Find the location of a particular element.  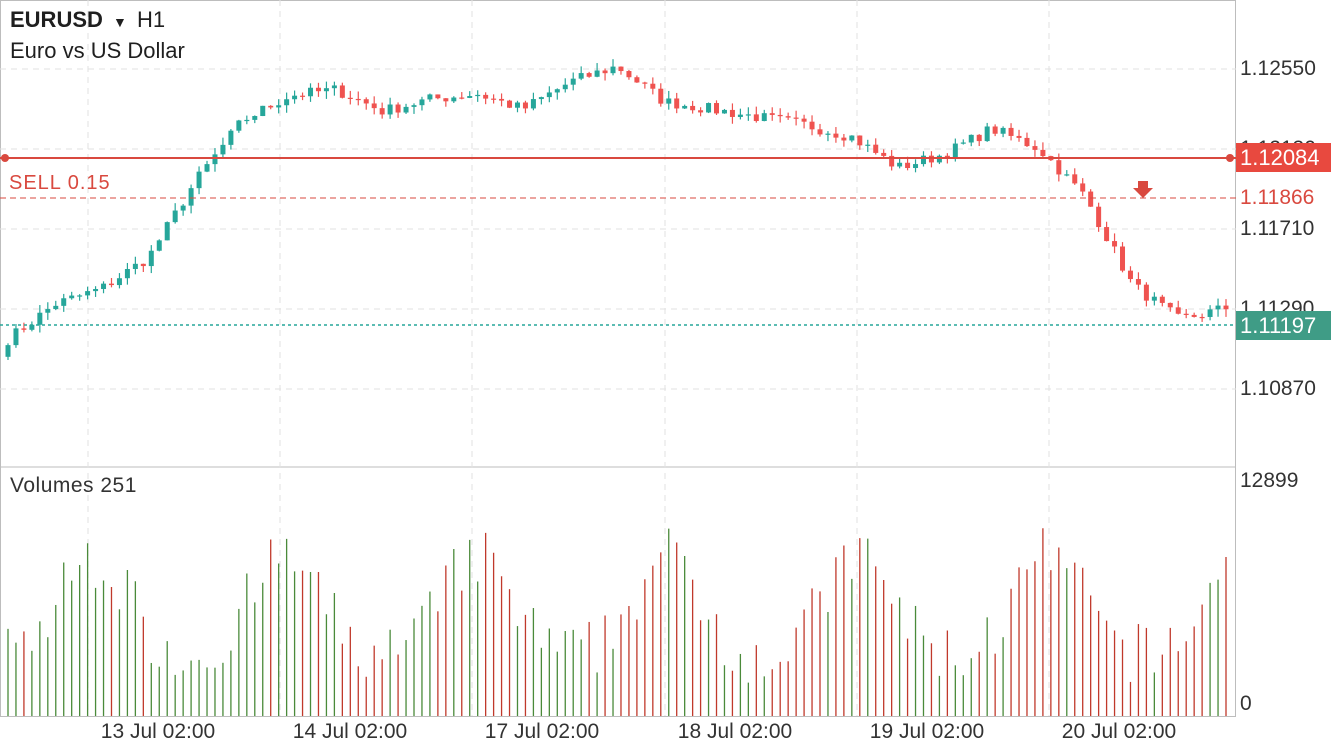

chevron-down-icon: ▼ is located at coordinates (120, 22).